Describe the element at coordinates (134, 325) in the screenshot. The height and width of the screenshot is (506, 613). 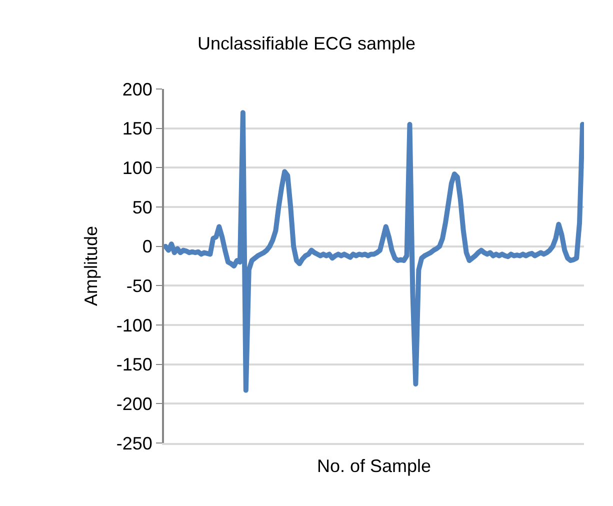
I see `y-tick-label: -100` at that location.